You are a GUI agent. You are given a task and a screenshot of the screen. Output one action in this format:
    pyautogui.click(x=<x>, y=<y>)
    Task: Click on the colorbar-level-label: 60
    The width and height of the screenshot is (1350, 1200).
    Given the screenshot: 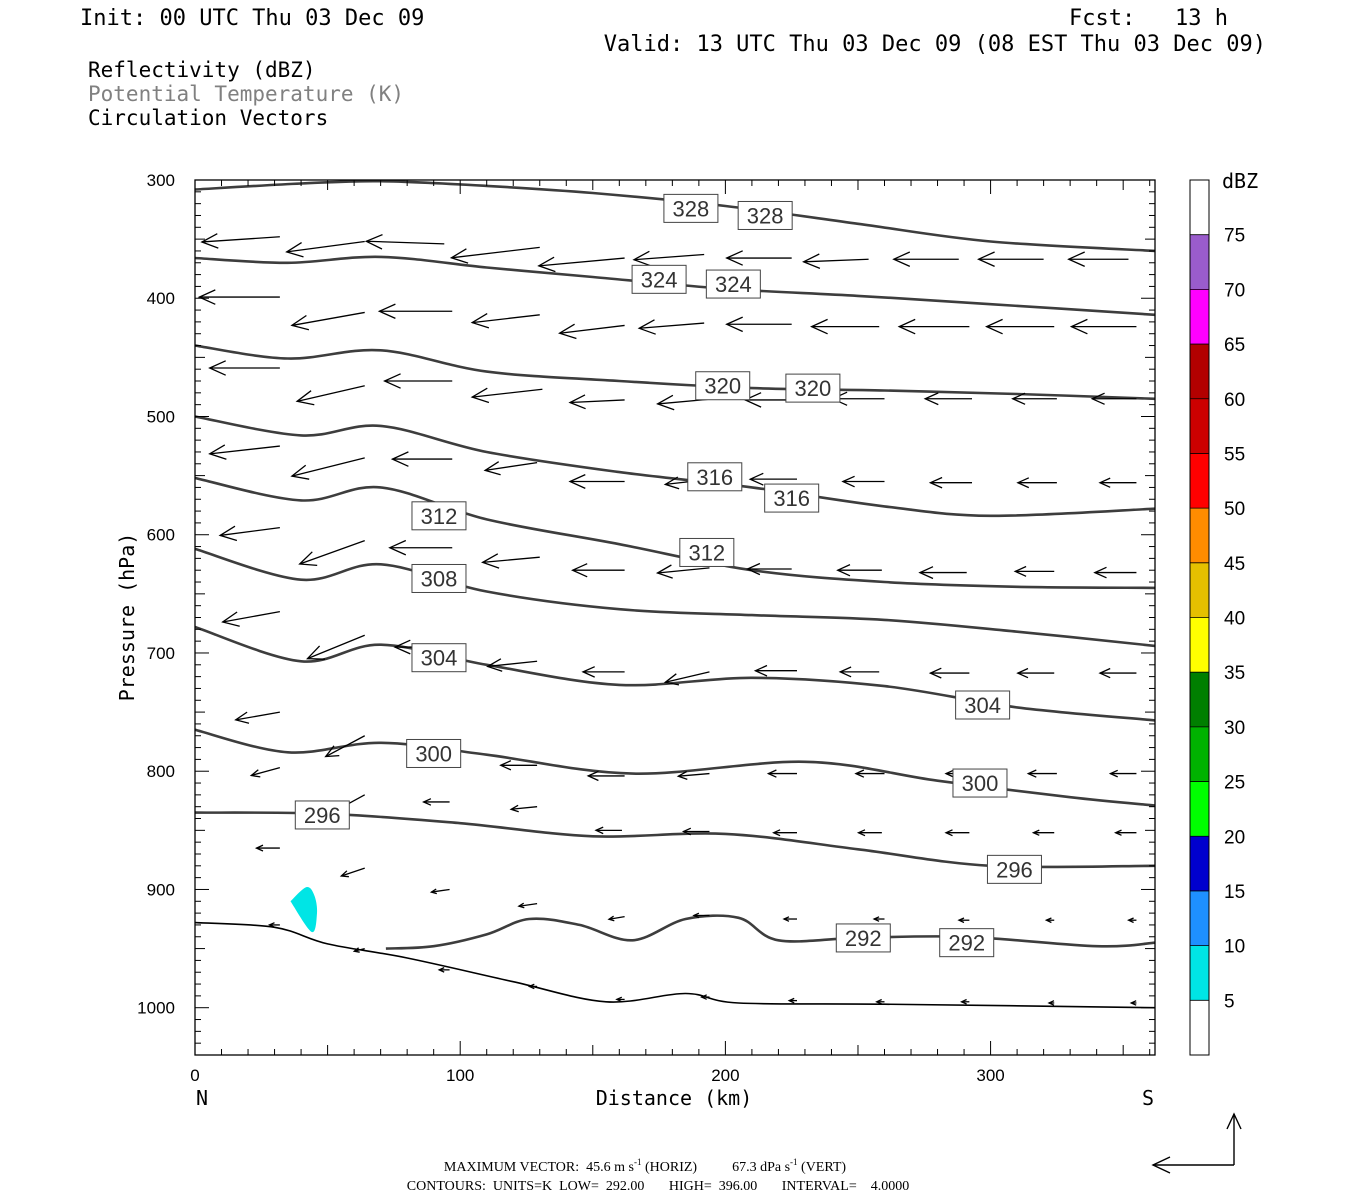 What is the action you would take?
    pyautogui.click(x=1234, y=400)
    